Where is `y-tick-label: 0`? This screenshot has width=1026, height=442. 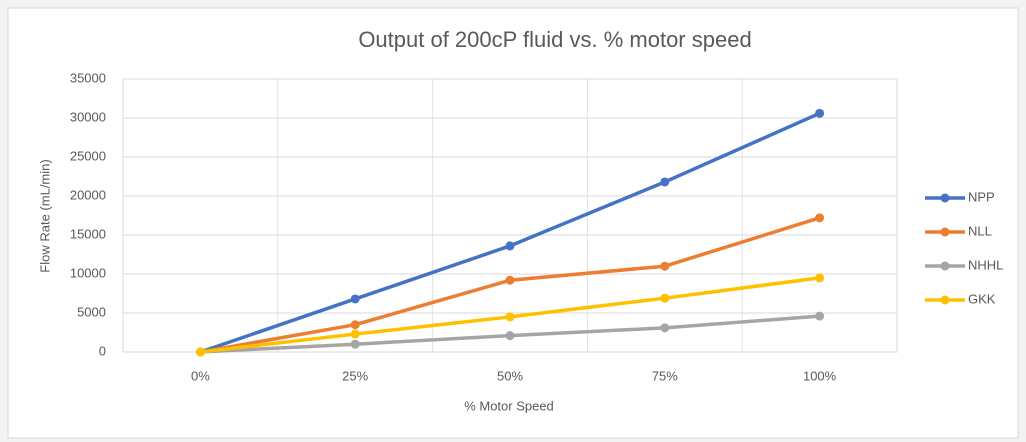 y-tick-label: 0 is located at coordinates (102, 350).